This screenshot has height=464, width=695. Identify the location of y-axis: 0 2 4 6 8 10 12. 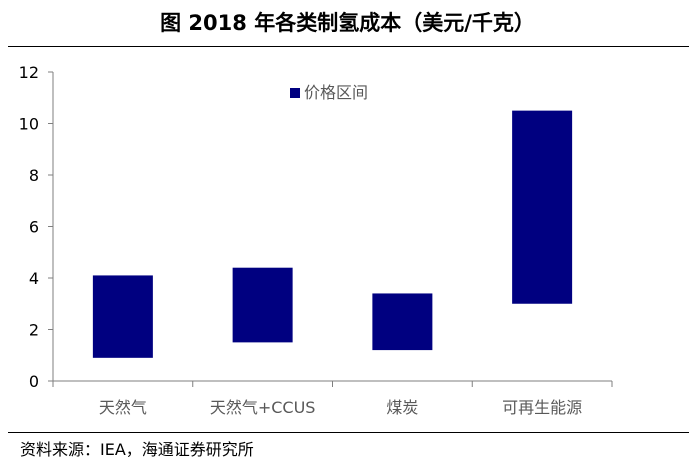
(36, 227).